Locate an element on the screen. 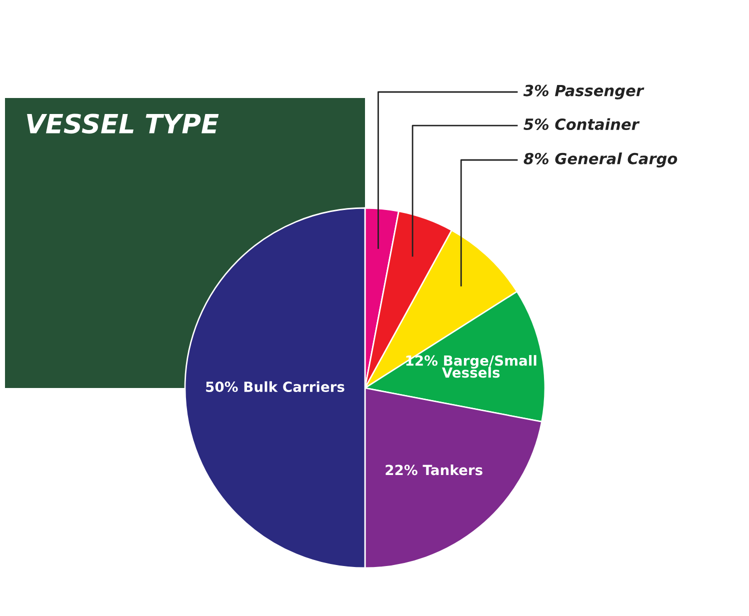 Image resolution: width=749 pixels, height=616 pixels. slice-label: 22% Tankers is located at coordinates (434, 470).